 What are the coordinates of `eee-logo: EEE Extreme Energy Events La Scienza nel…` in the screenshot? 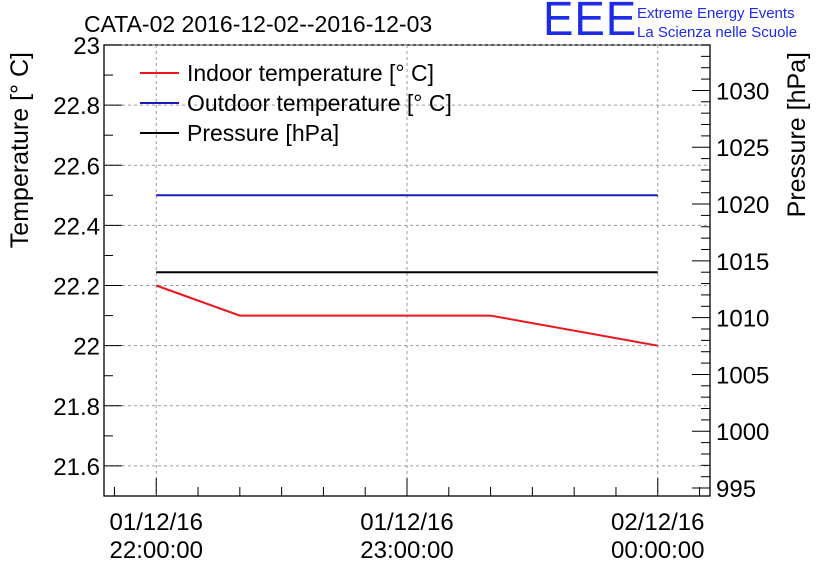 It's located at (688, 23).